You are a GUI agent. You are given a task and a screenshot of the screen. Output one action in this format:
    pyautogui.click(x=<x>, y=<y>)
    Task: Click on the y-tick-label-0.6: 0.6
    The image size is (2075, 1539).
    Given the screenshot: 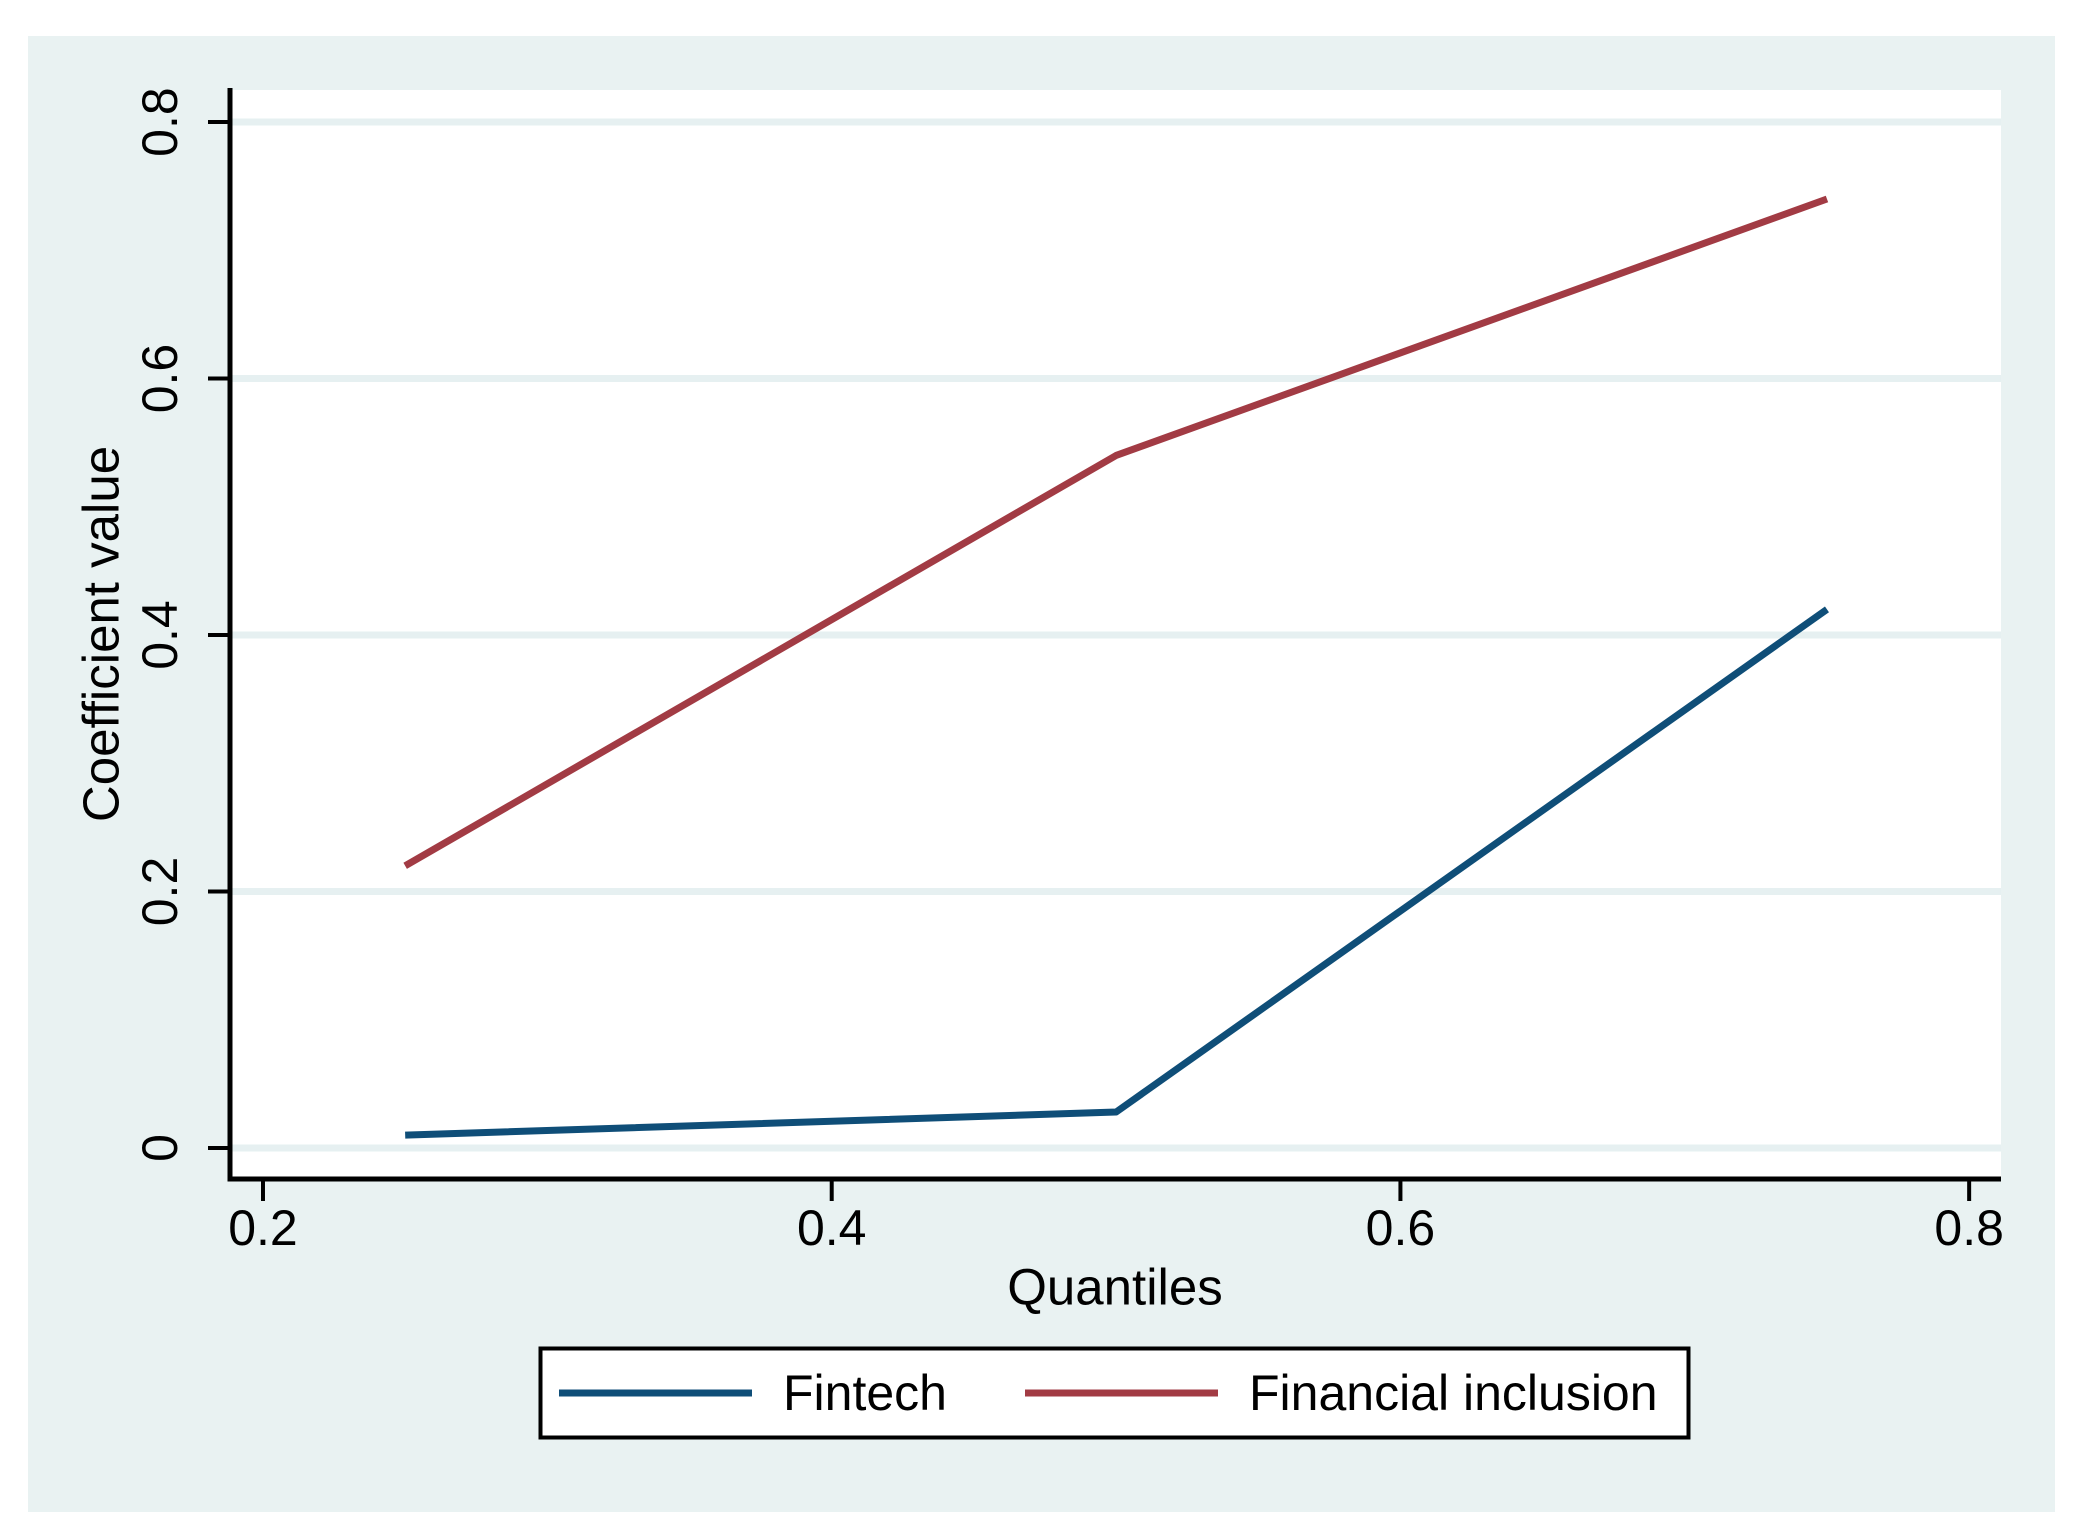 What is the action you would take?
    pyautogui.click(x=160, y=379)
    